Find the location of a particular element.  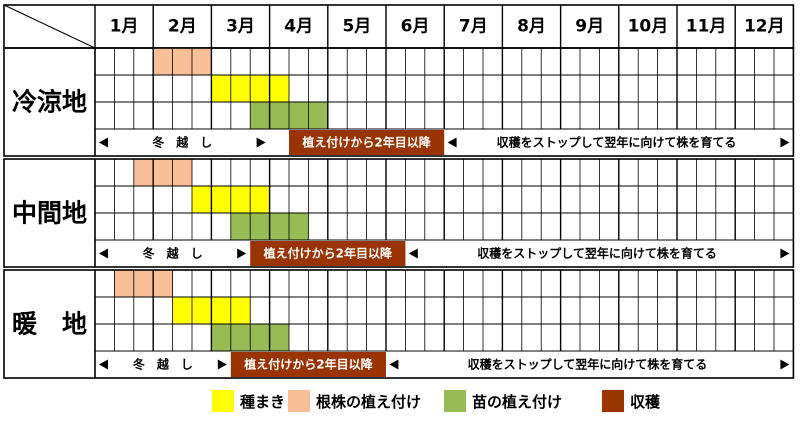

legend-swatch-harvest is located at coordinates (613, 401).